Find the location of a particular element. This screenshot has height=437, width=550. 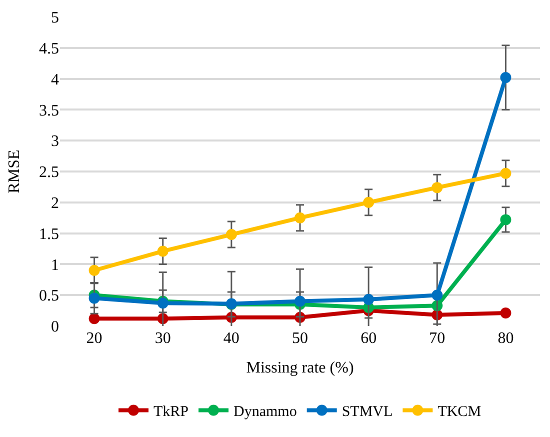

legend-label: TKCM is located at coordinates (460, 412).